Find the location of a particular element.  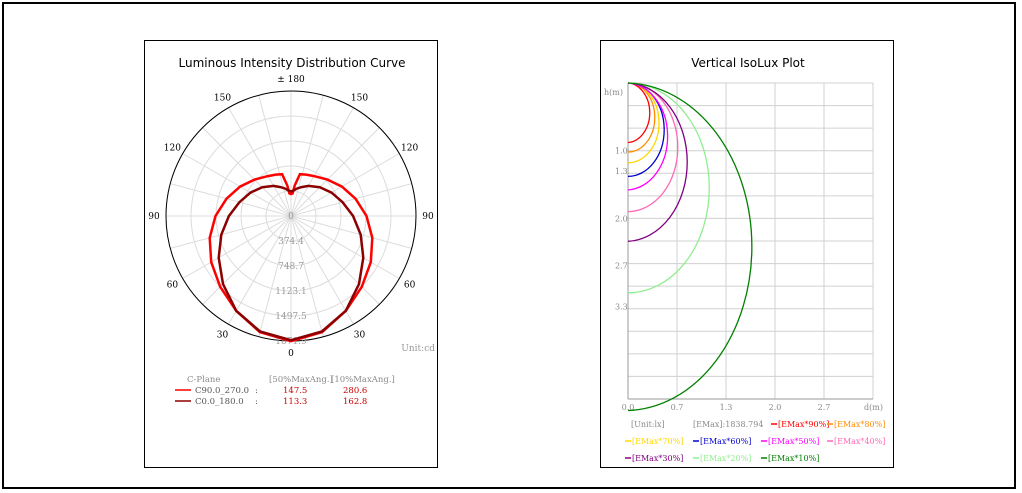

angle-label: ± 180 is located at coordinates (291, 80).